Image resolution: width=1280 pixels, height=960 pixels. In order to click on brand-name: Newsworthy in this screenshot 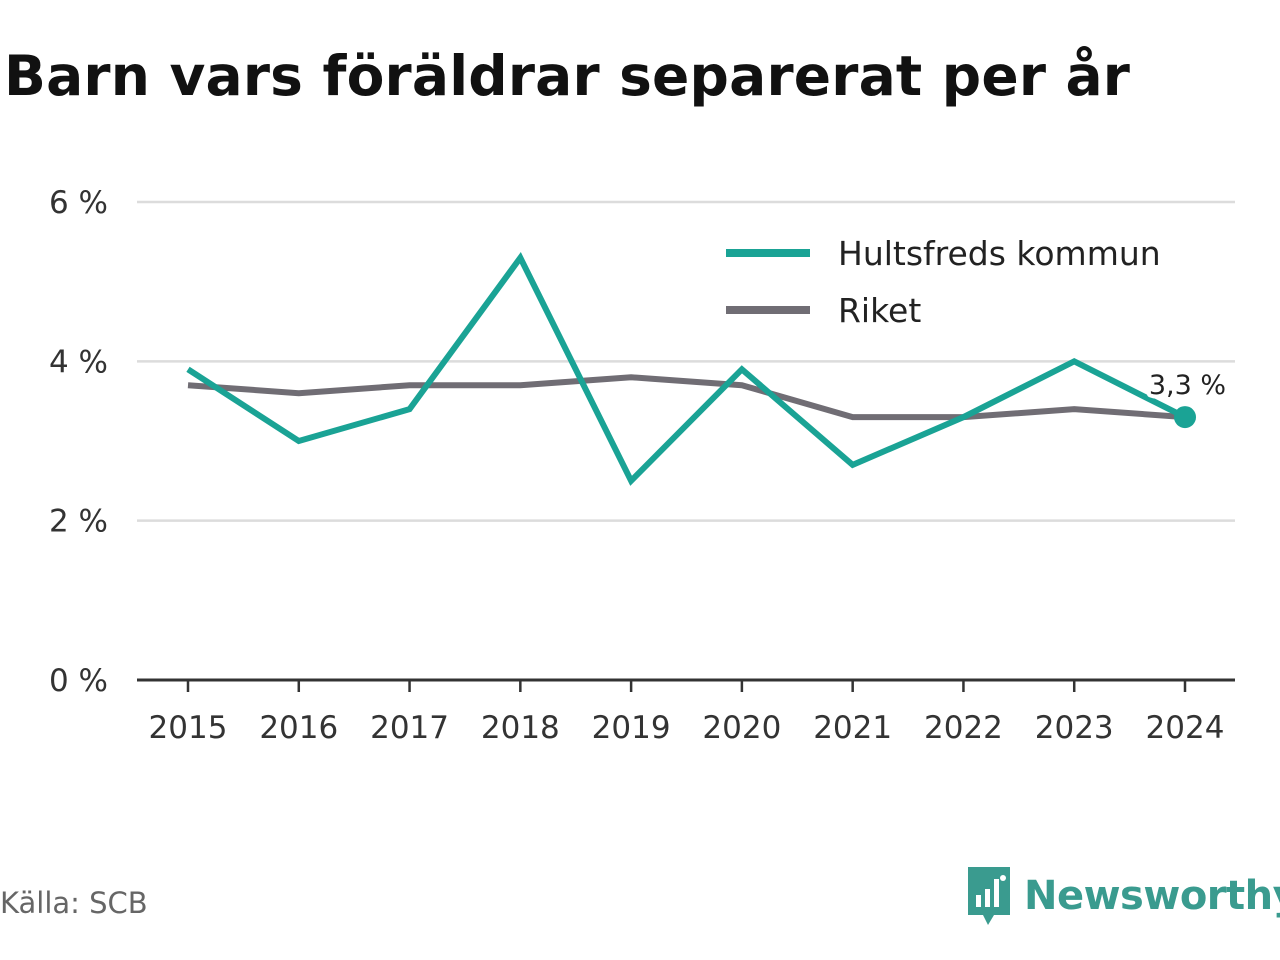, I will do `click(1152, 896)`.